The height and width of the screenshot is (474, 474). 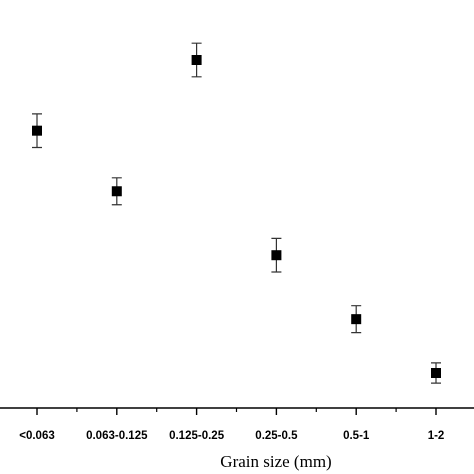 I want to click on x-axis-title: Grain size (mm), so click(x=275, y=461).